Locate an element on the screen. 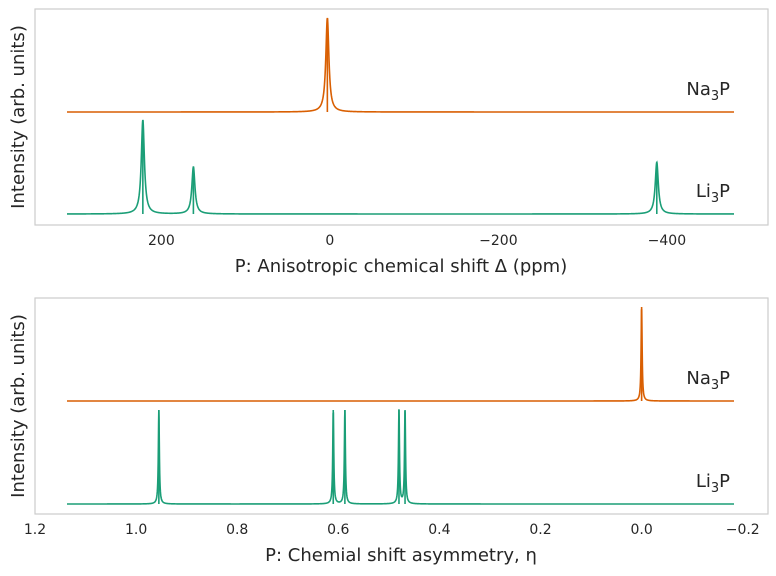 Image resolution: width=776 pixels, height=576 pixels. x-axis-label: P: Anisotropic chemical shift Δ (ppm) is located at coordinates (401, 266).